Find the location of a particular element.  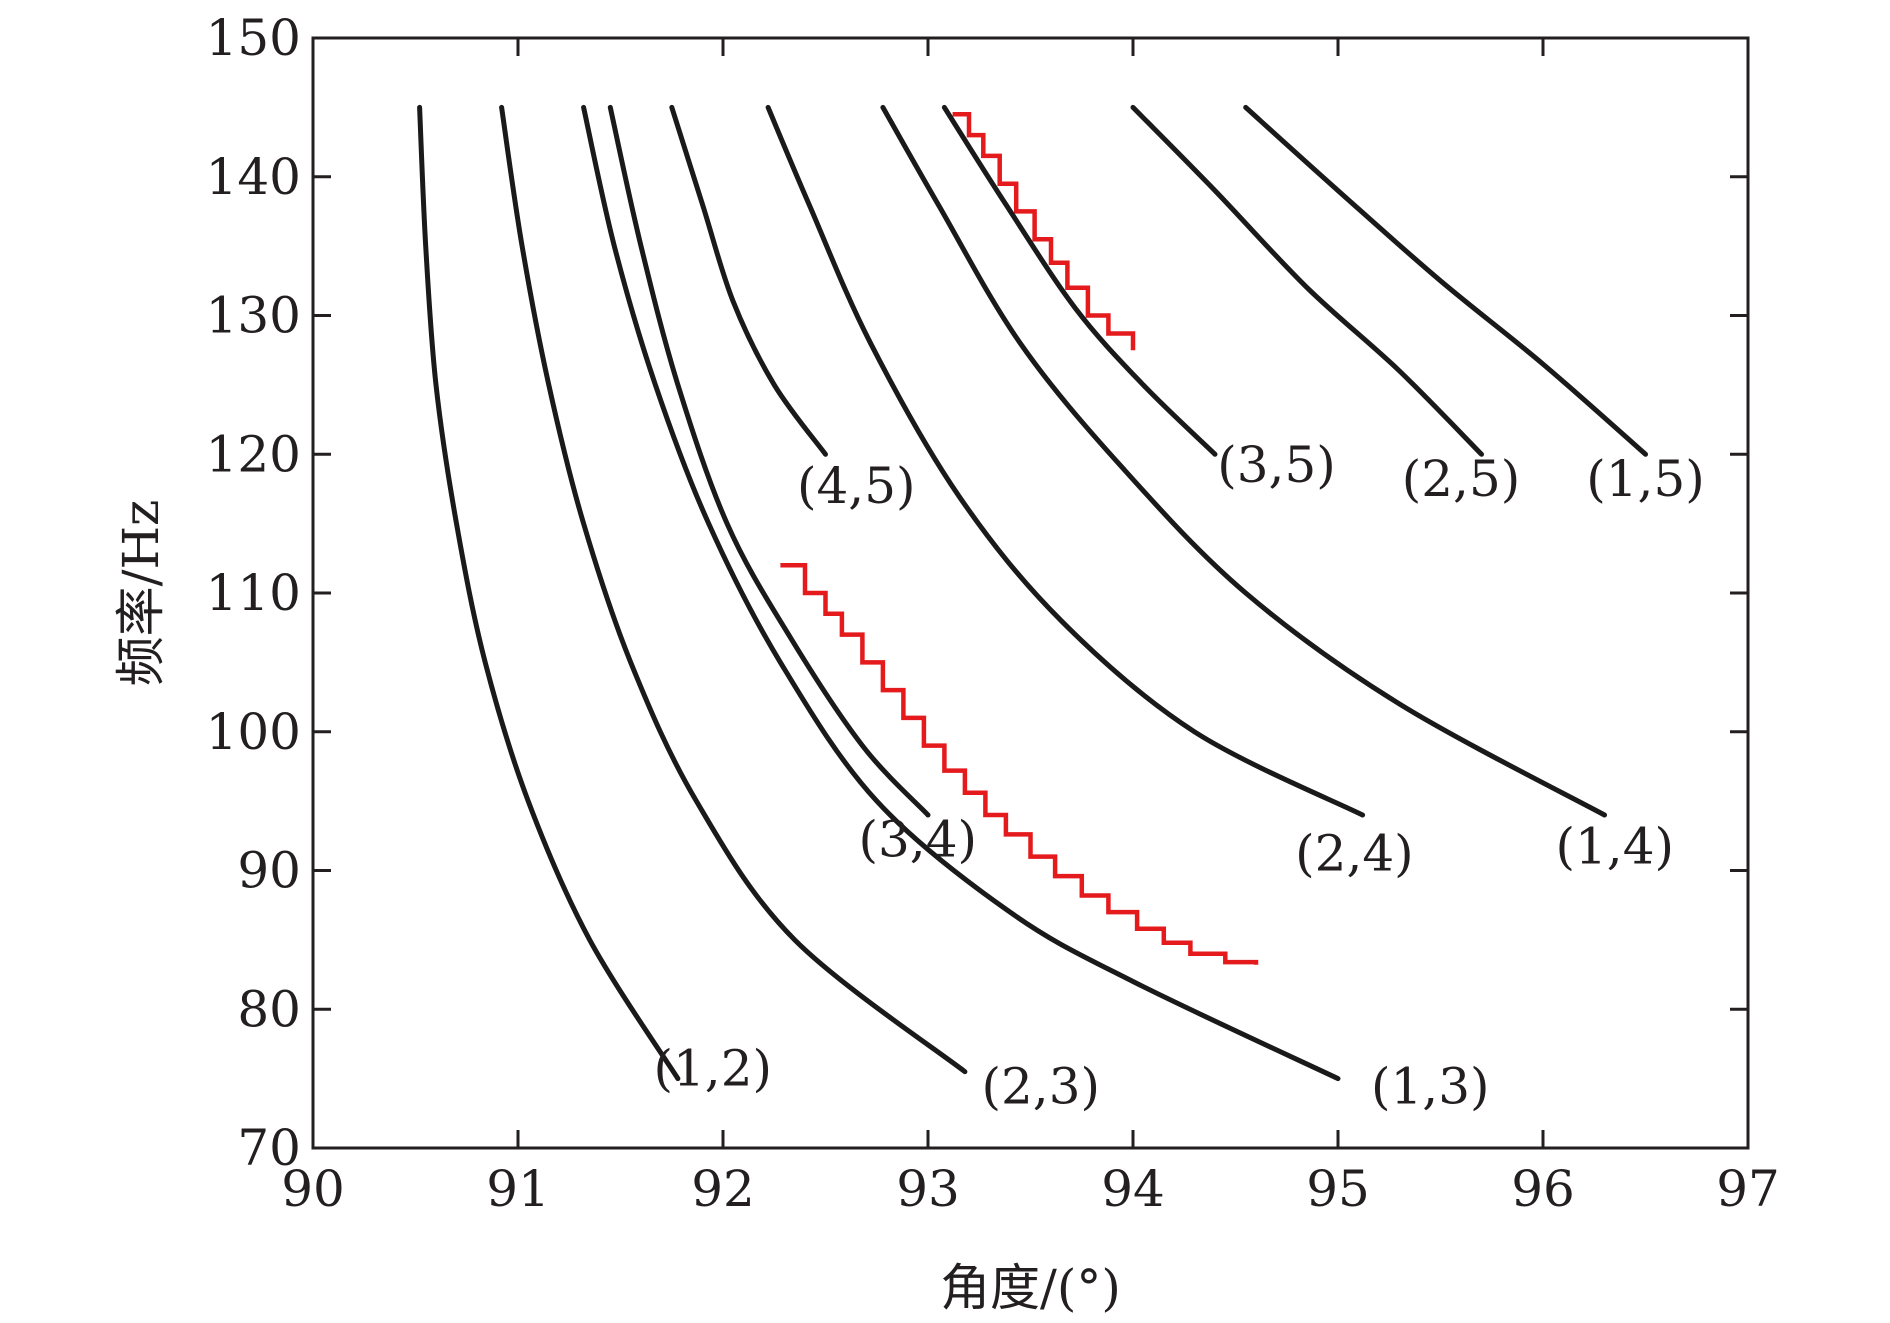

x-tick-label: 90 is located at coordinates (313, 1189).